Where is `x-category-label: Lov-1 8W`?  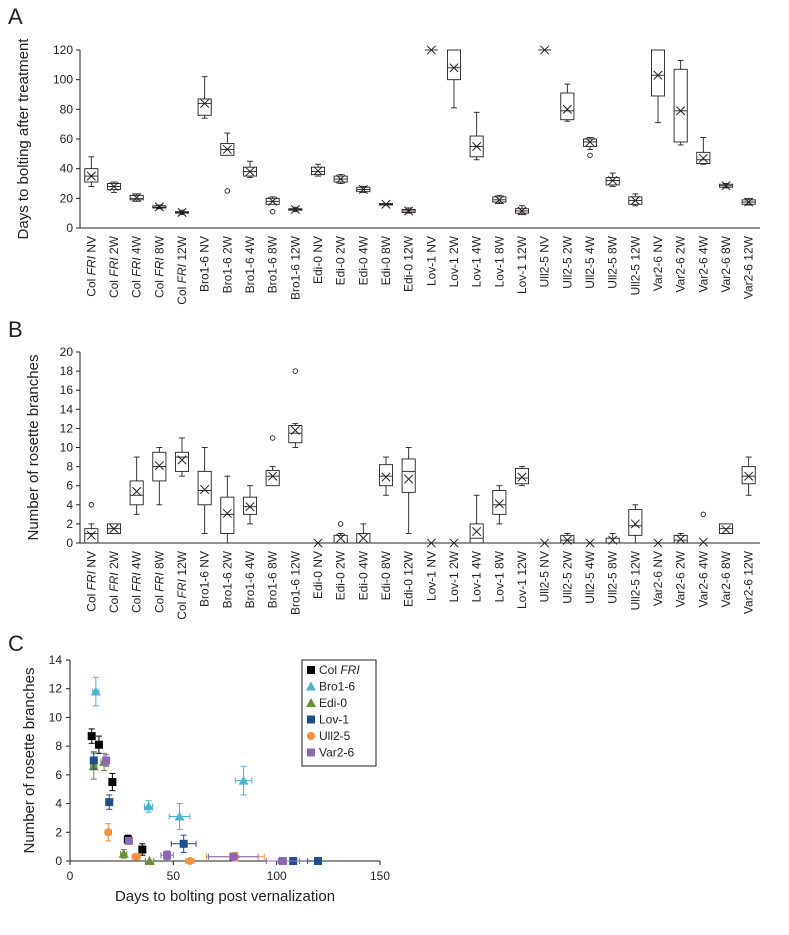
x-category-label: Lov-1 8W is located at coordinates (499, 261).